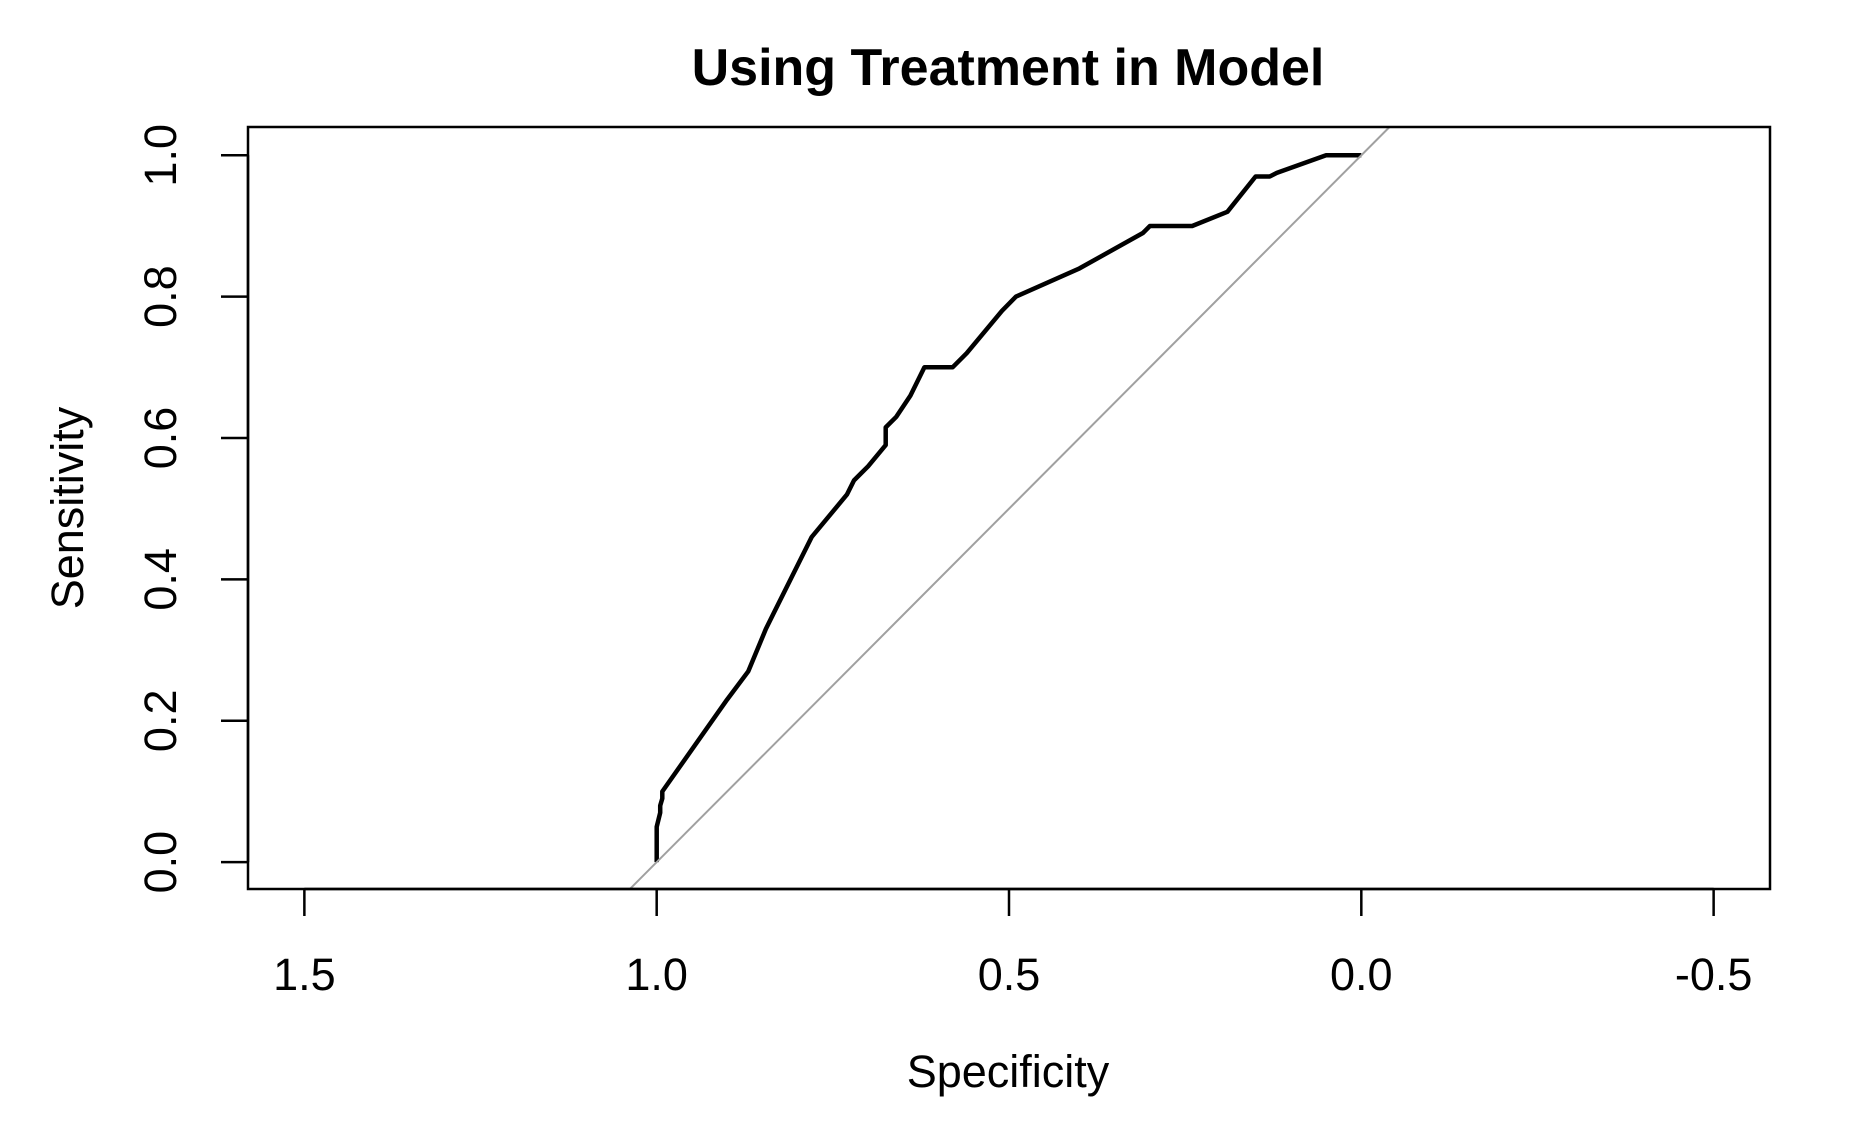  What do you see at coordinates (1008, 68) in the screenshot?
I see `chart-title: Using Treatment in Model` at bounding box center [1008, 68].